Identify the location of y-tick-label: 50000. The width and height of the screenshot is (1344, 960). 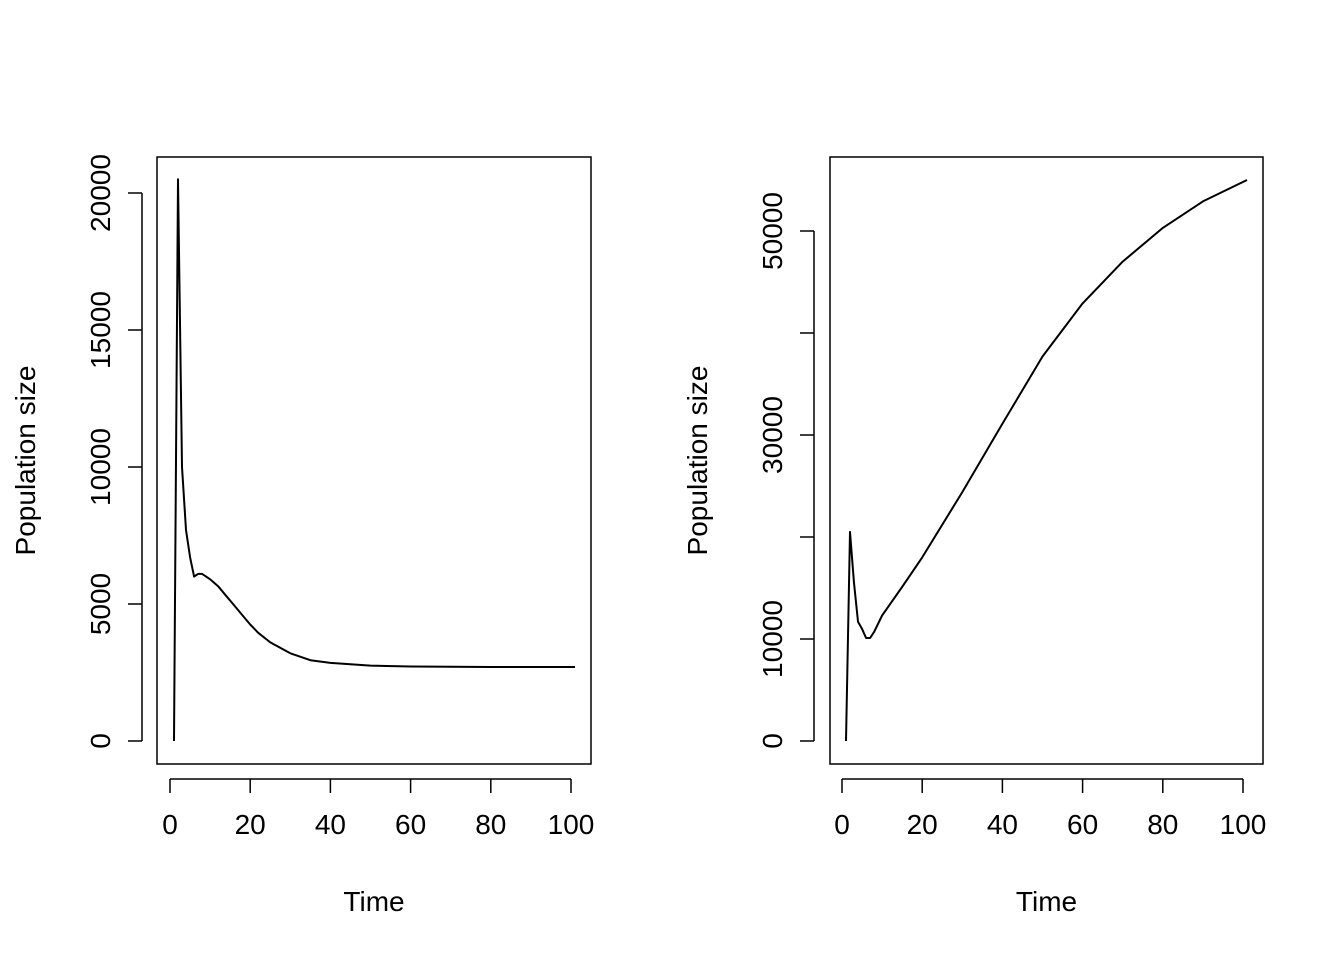
(772, 231).